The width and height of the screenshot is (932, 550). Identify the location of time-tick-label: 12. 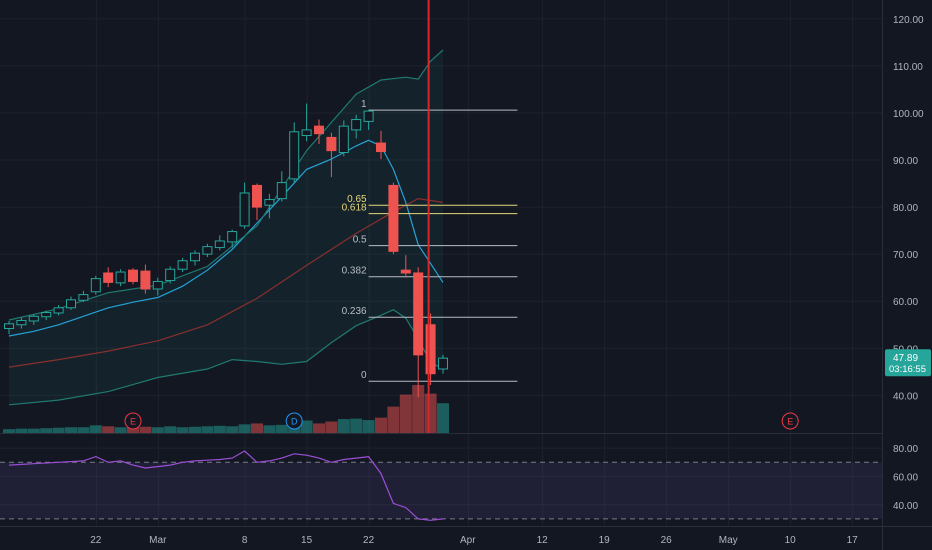
(543, 540).